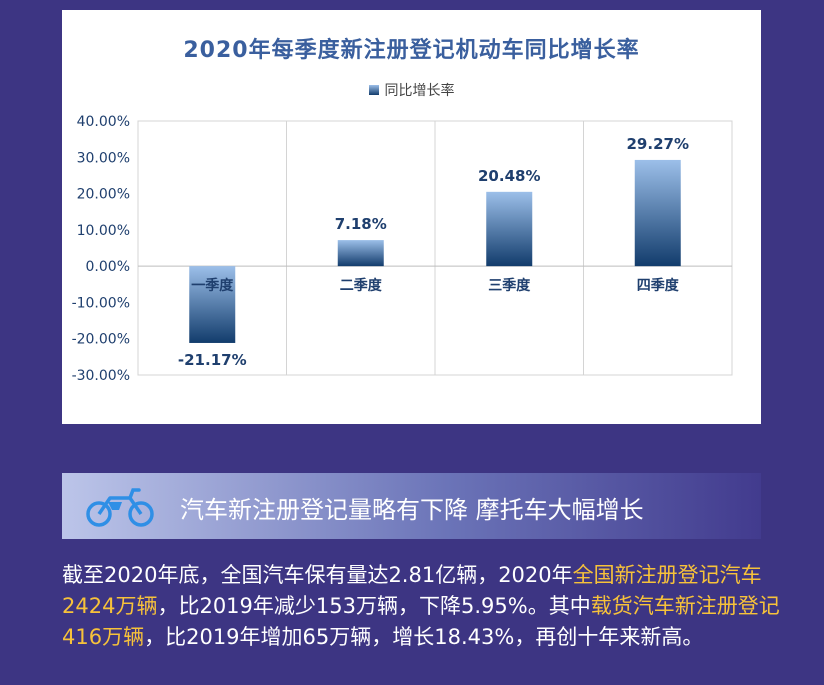 Image resolution: width=824 pixels, height=685 pixels. Describe the element at coordinates (509, 176) in the screenshot. I see `data-label: 20.48%` at that location.